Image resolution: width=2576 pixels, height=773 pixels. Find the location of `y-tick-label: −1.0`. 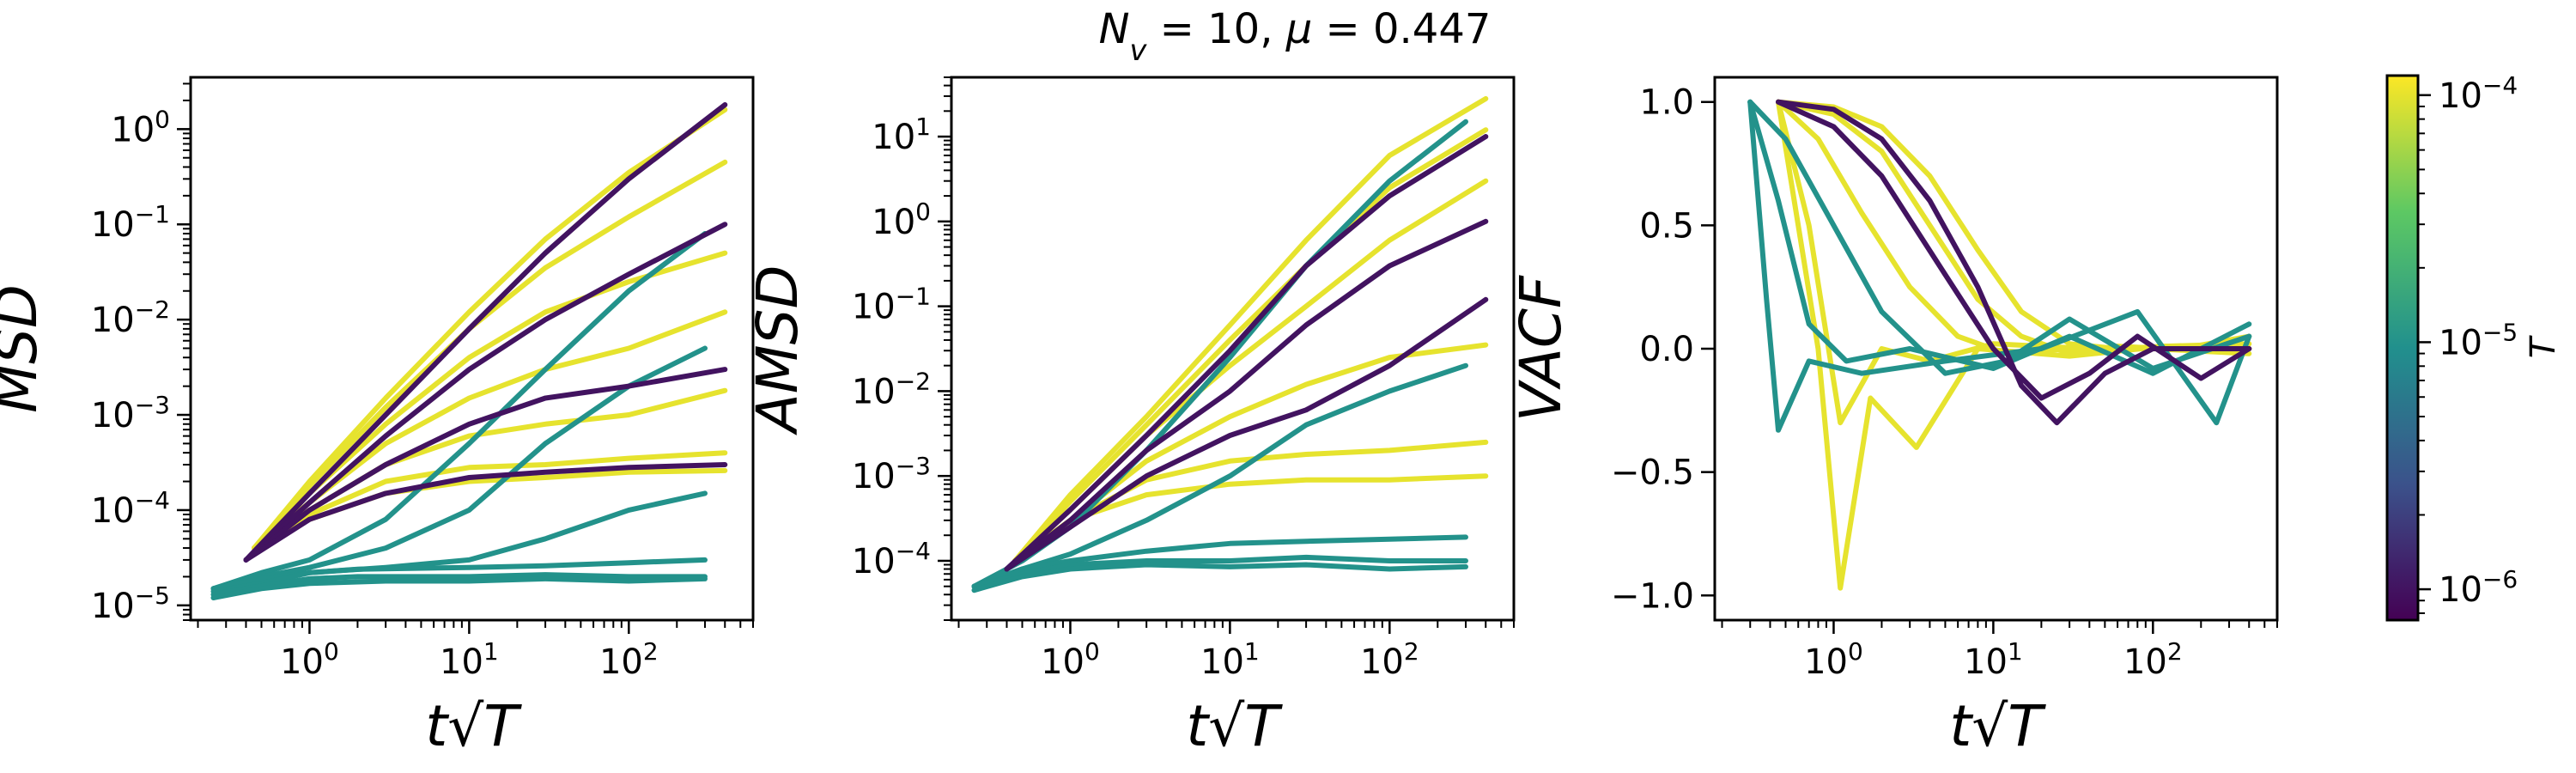

y-tick-label: −1.0 is located at coordinates (1653, 596).